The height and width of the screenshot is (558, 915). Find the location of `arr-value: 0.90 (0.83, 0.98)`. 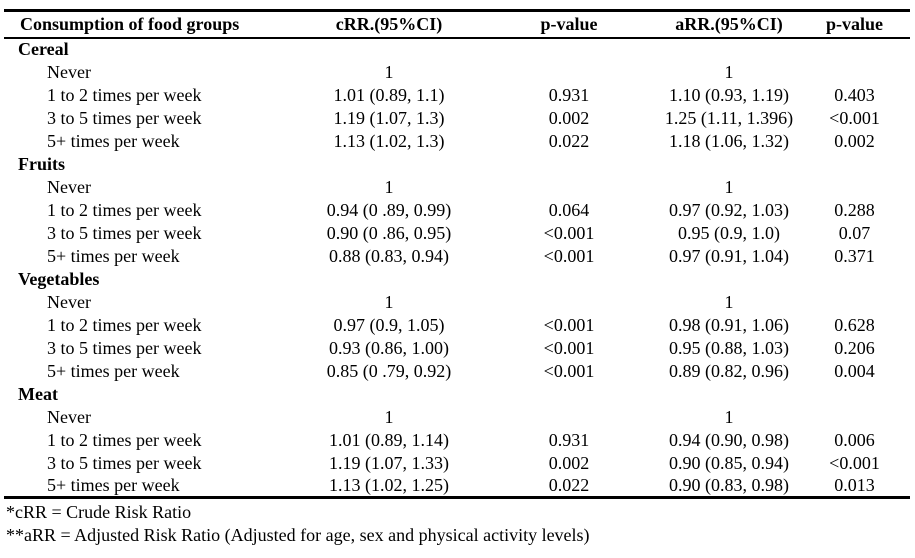

arr-value: 0.90 (0.83, 0.98) is located at coordinates (729, 484).